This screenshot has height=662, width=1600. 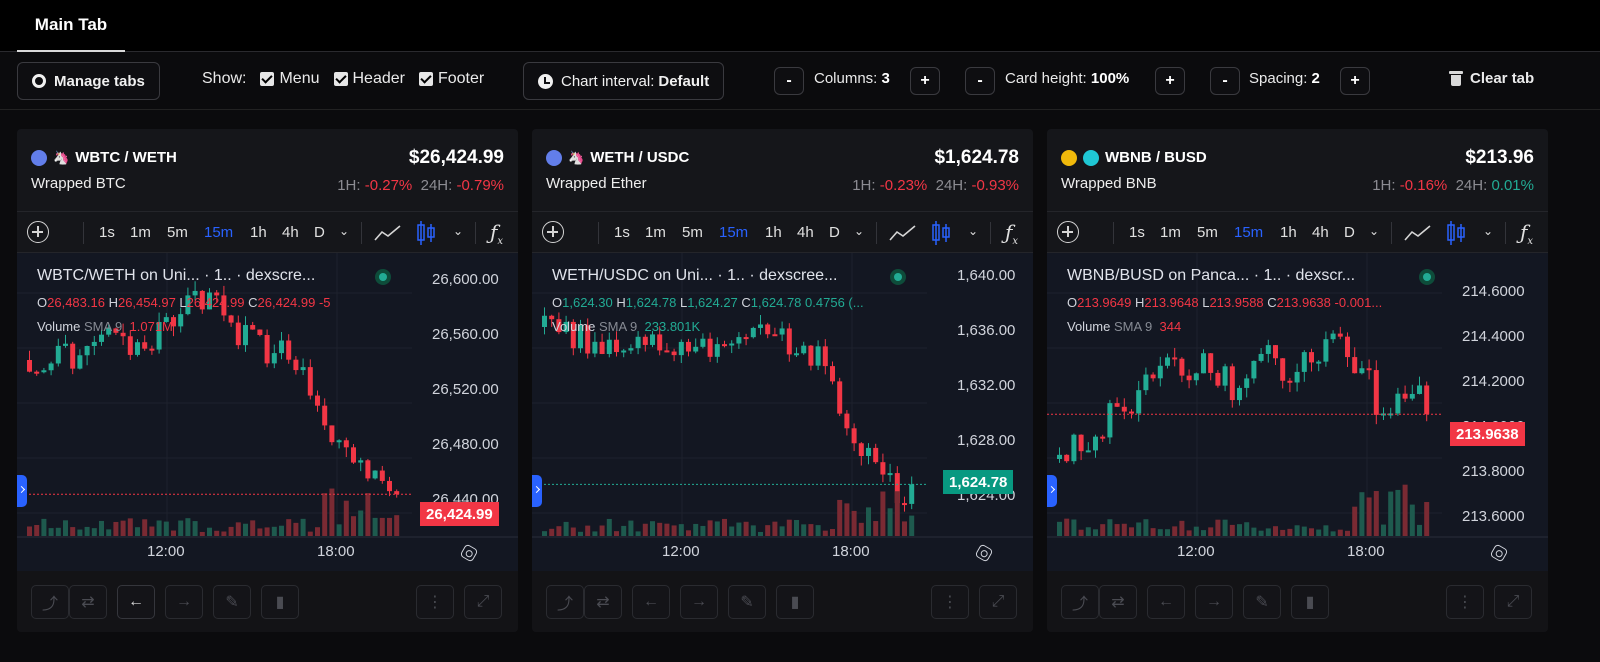 What do you see at coordinates (1423, 185) in the screenshot?
I see `change-1h: -0.16%` at bounding box center [1423, 185].